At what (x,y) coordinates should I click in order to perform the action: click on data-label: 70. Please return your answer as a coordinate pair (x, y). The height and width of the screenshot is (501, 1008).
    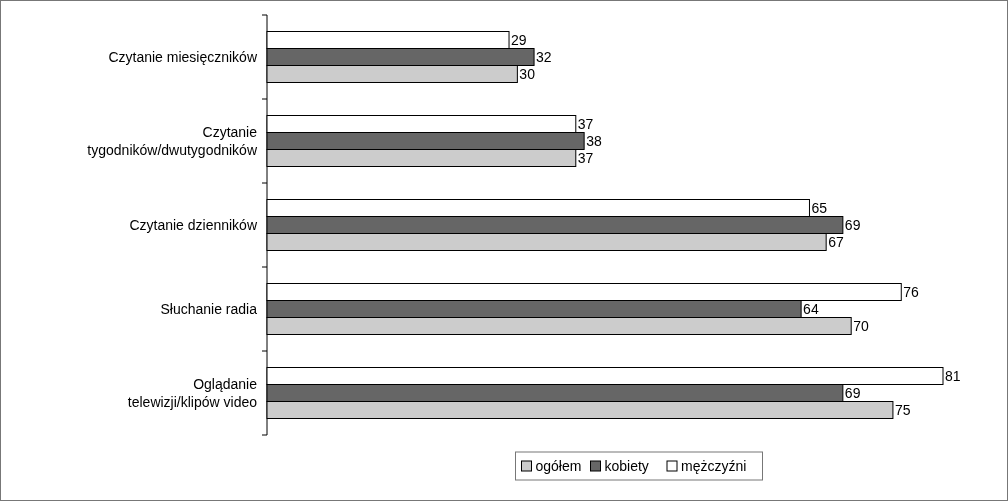
    Looking at the image, I should click on (861, 326).